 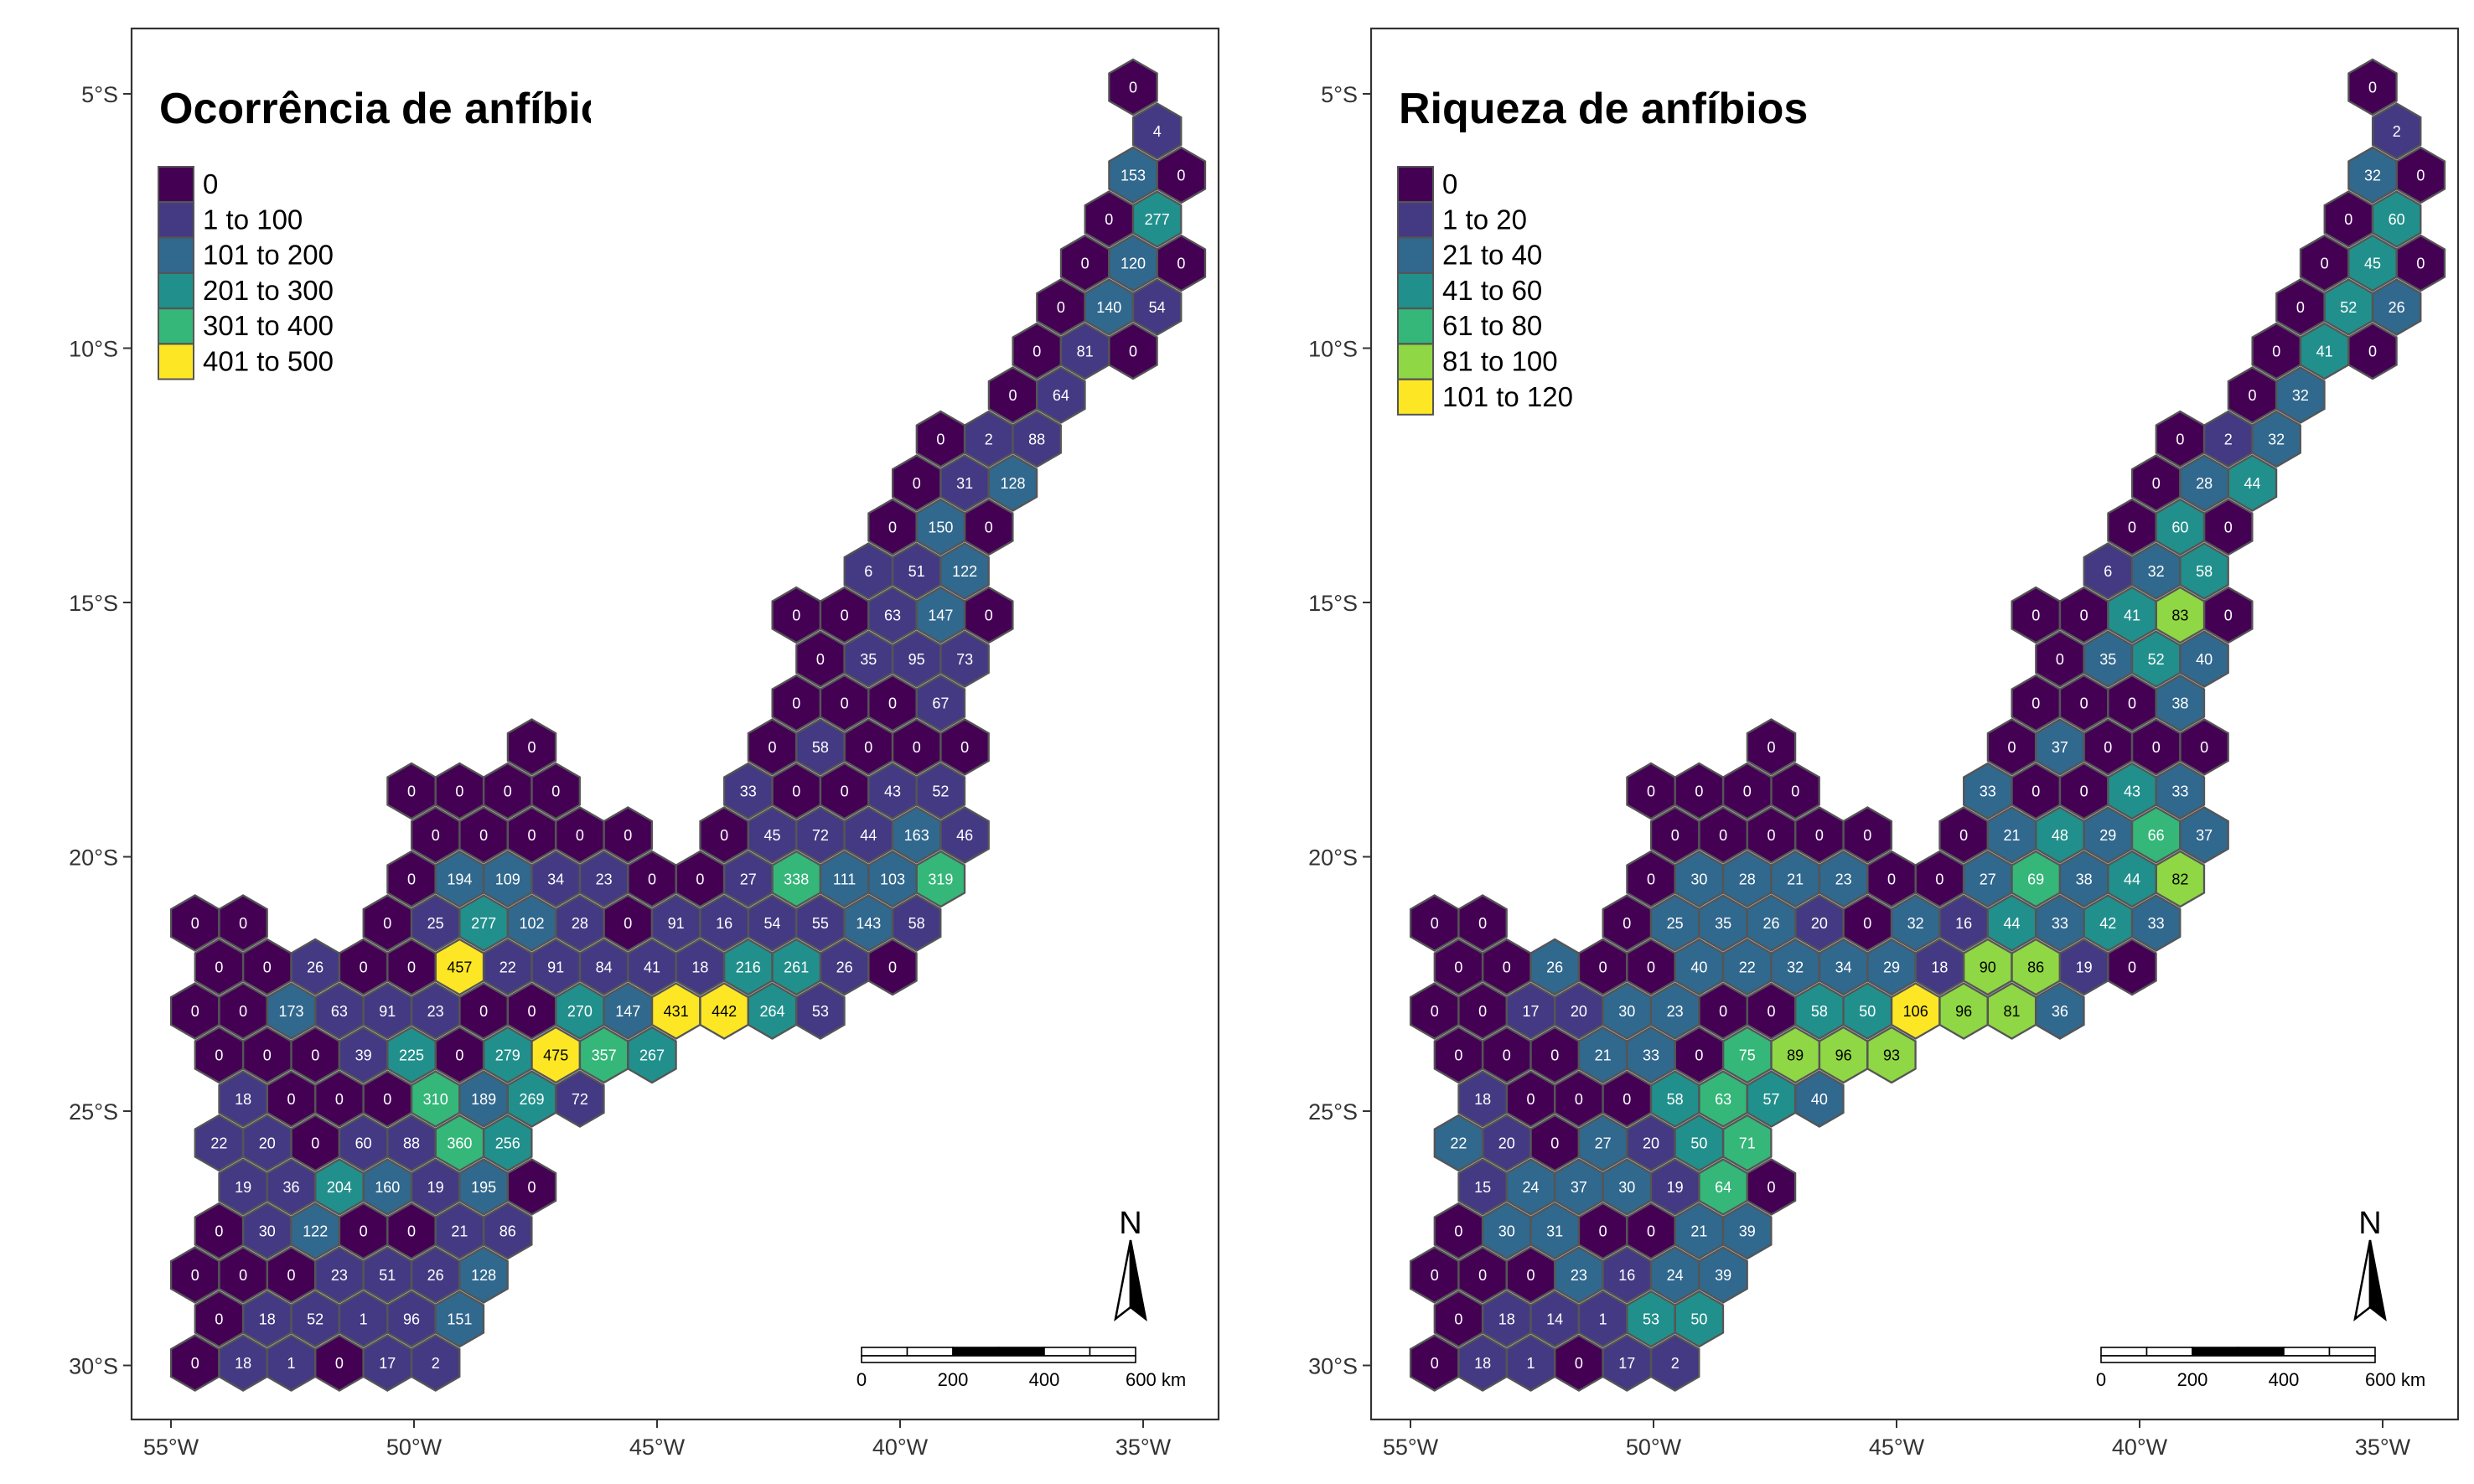 I want to click on hex-cell-value: 204, so click(x=340, y=1187).